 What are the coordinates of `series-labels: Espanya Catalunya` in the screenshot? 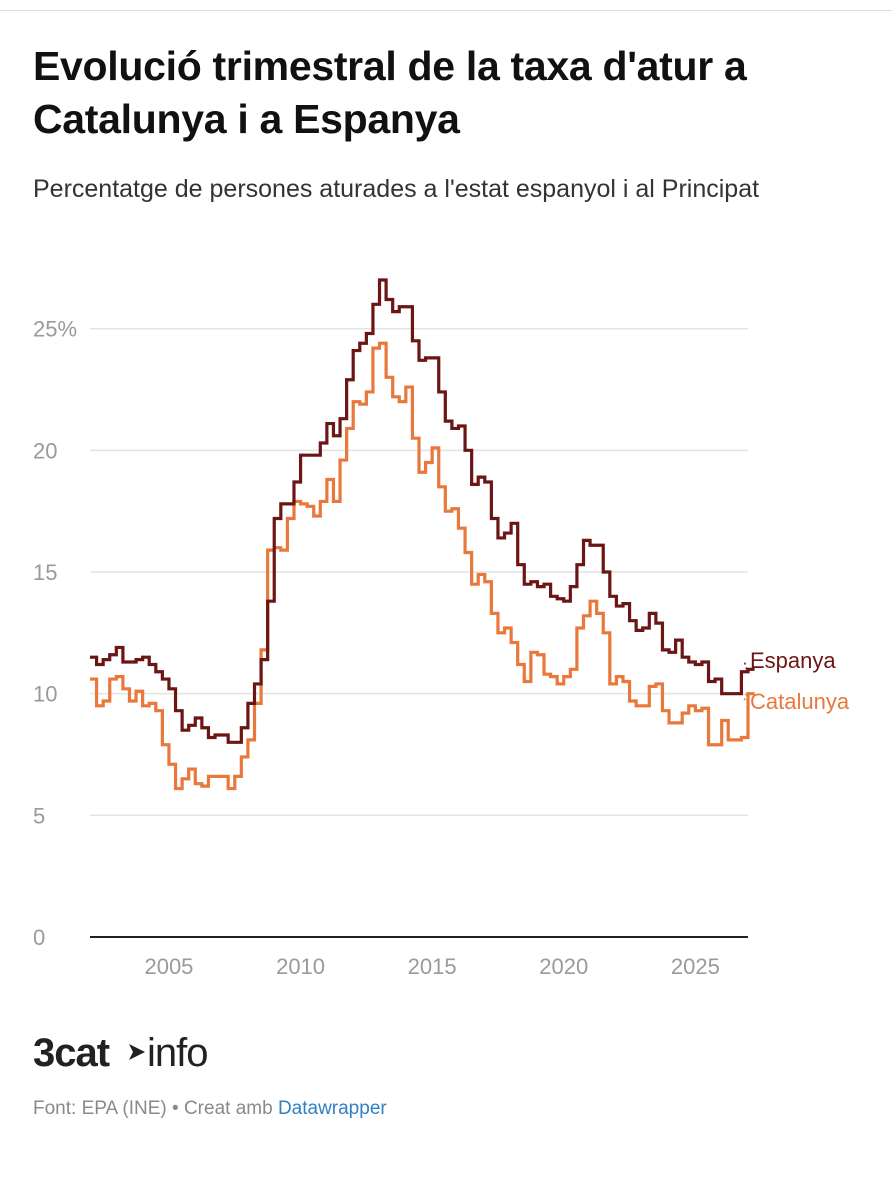 It's located at (796, 681).